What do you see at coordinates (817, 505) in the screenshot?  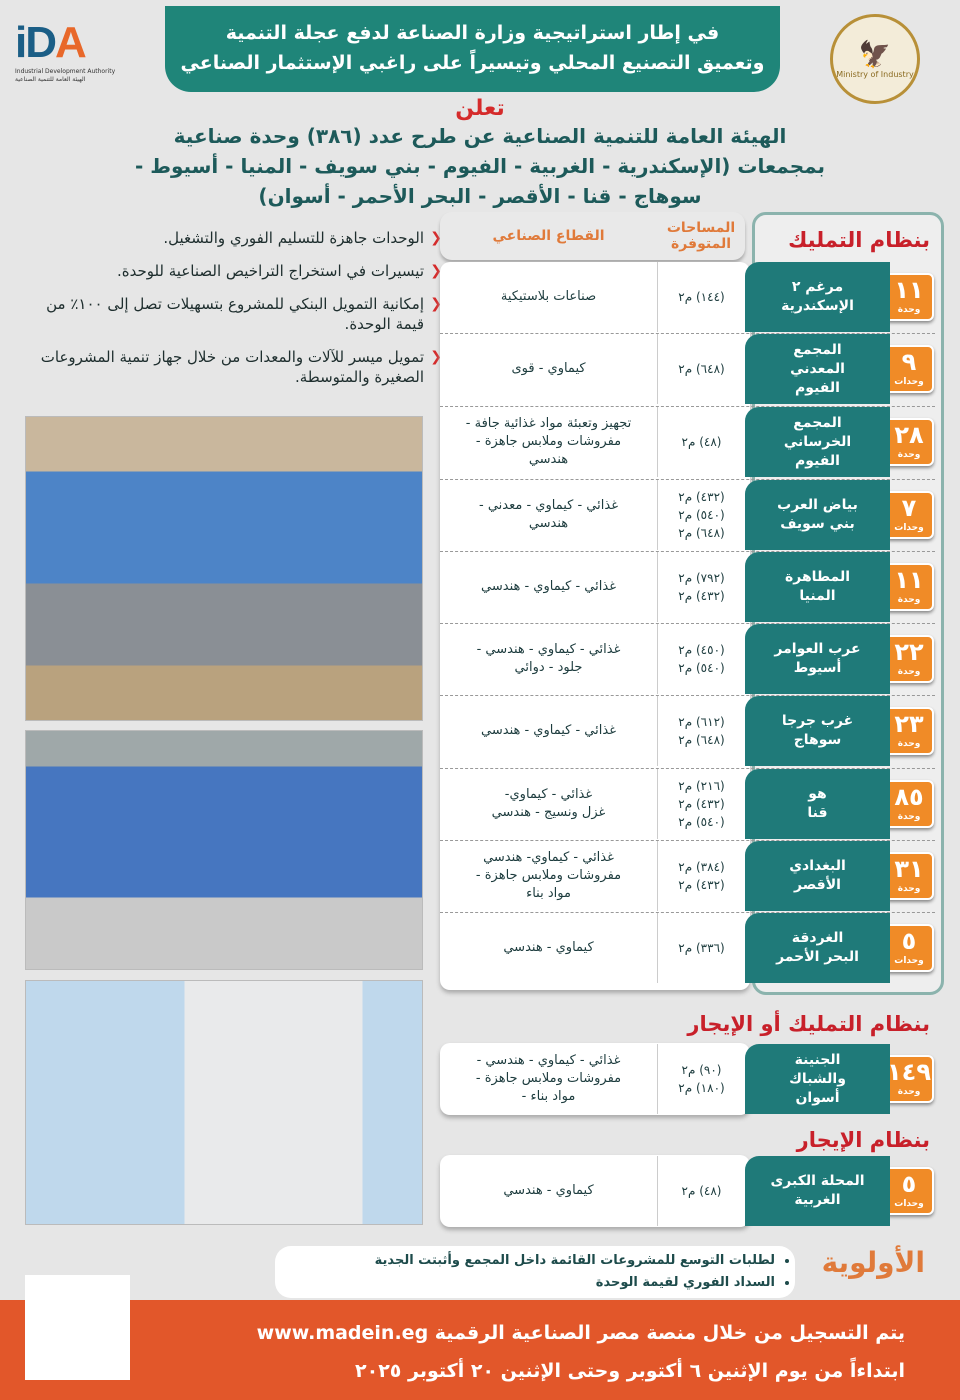 I see `site-line: بياض العرب` at bounding box center [817, 505].